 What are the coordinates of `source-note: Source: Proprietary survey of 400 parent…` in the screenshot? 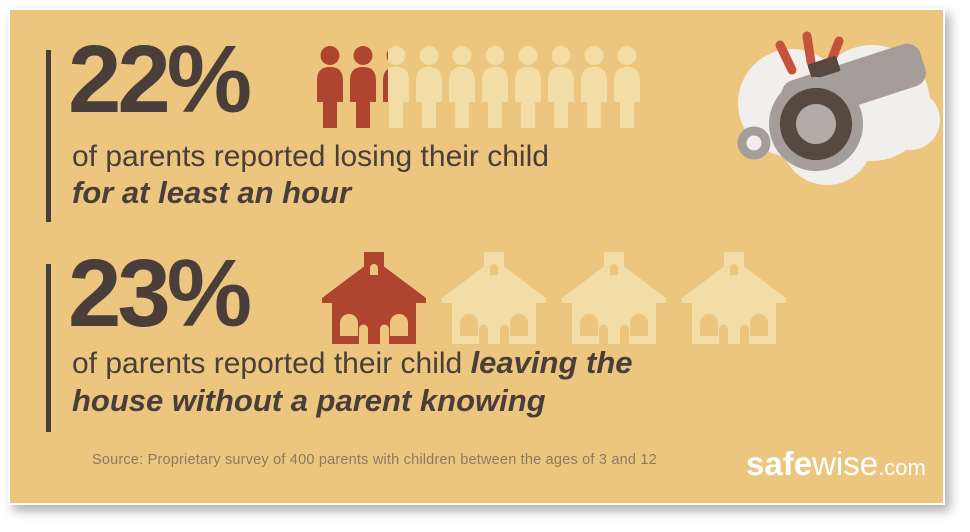 It's located at (374, 460).